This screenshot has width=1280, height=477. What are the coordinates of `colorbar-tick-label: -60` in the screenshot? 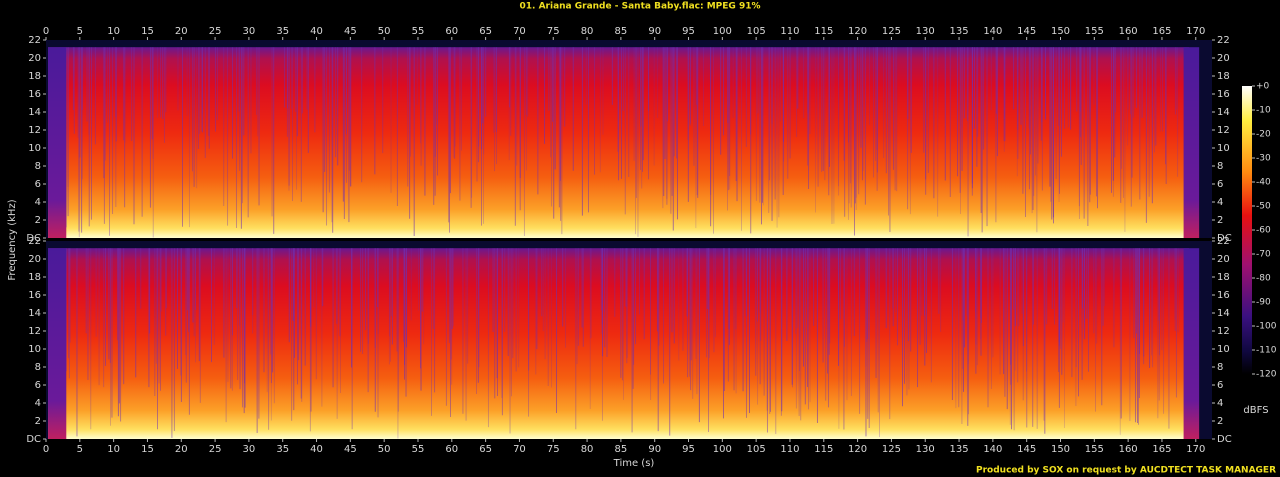 It's located at (1263, 231).